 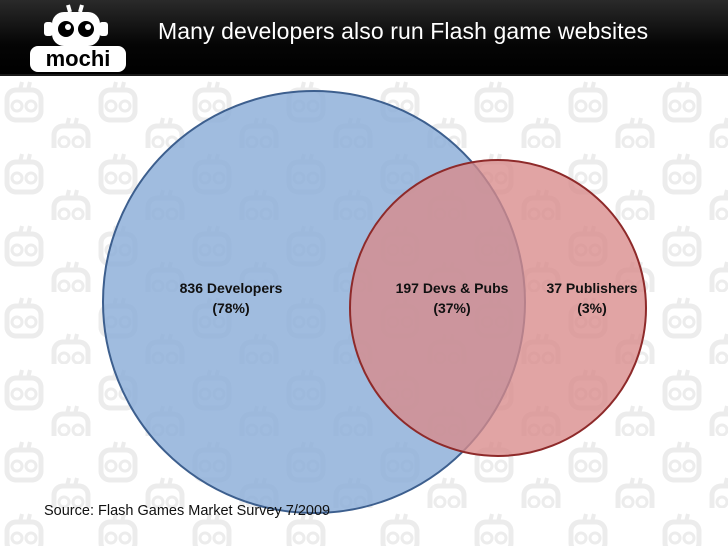 What do you see at coordinates (231, 288) in the screenshot?
I see `developers-count: 836 Developers` at bounding box center [231, 288].